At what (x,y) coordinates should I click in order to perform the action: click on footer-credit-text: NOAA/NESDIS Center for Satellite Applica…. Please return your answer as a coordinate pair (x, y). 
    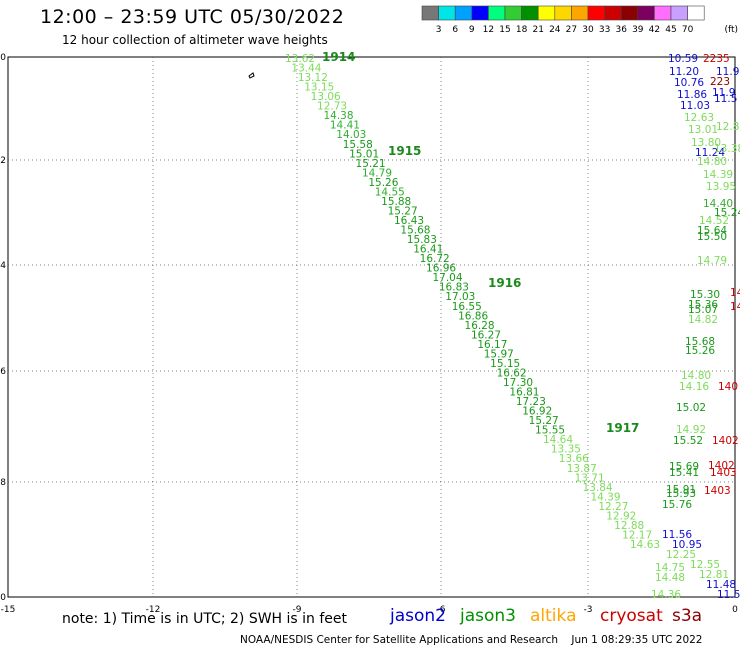
    Looking at the image, I should click on (399, 640).